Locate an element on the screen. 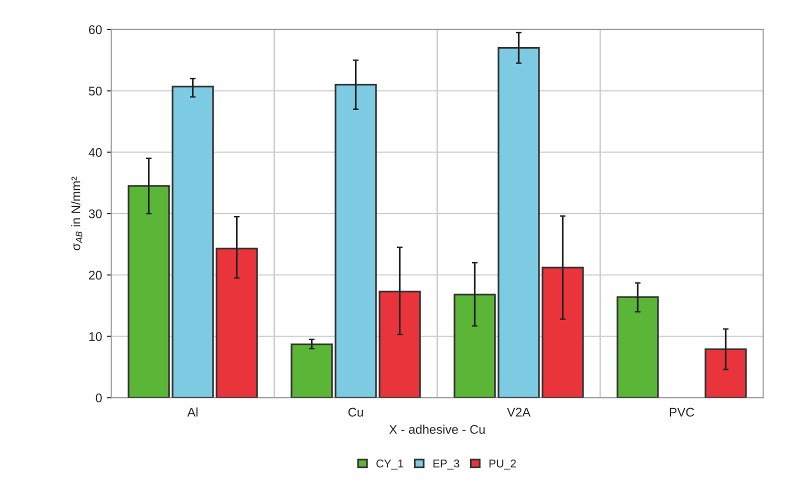 Image resolution: width=795 pixels, height=491 pixels. y-tick-label: 60 is located at coordinates (95, 29).